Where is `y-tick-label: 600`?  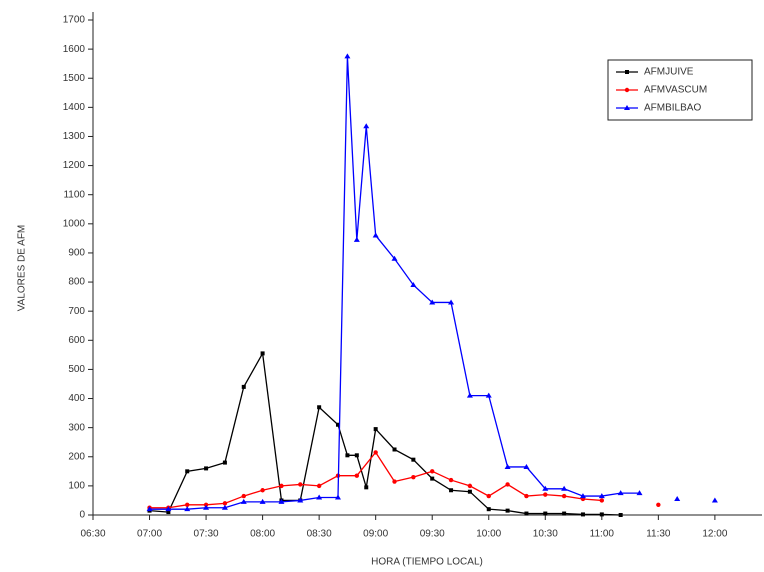 y-tick-label: 600 is located at coordinates (76, 340).